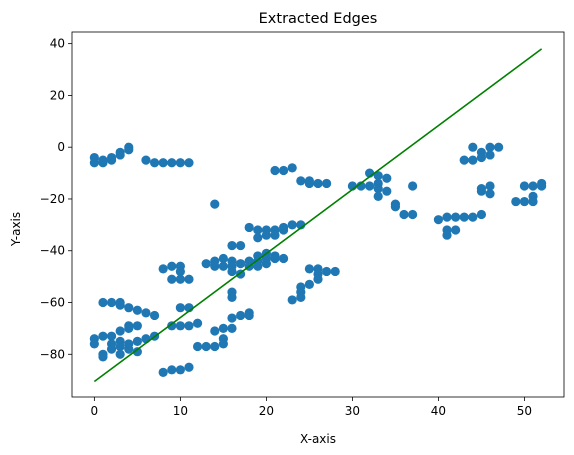  What do you see at coordinates (52, 199) in the screenshot?
I see `y-tick-label: −20` at bounding box center [52, 199].